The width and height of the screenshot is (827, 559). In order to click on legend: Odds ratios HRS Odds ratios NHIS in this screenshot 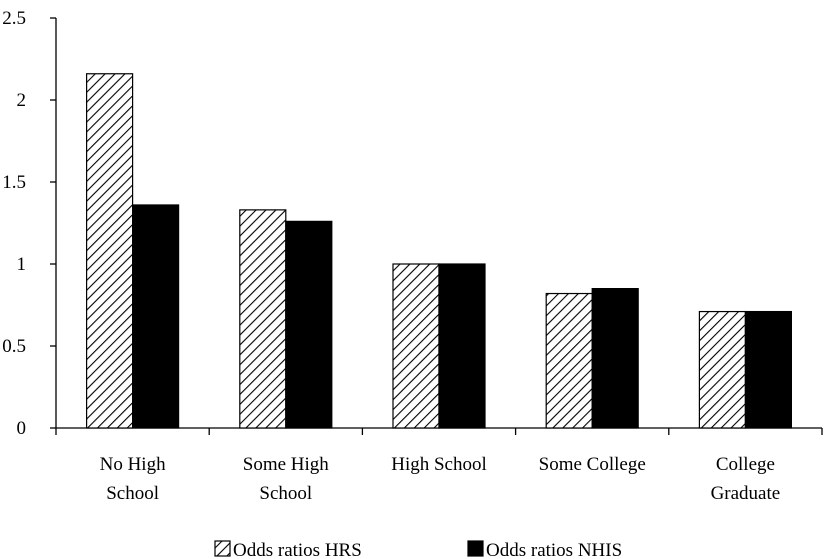, I will do `click(418, 549)`.